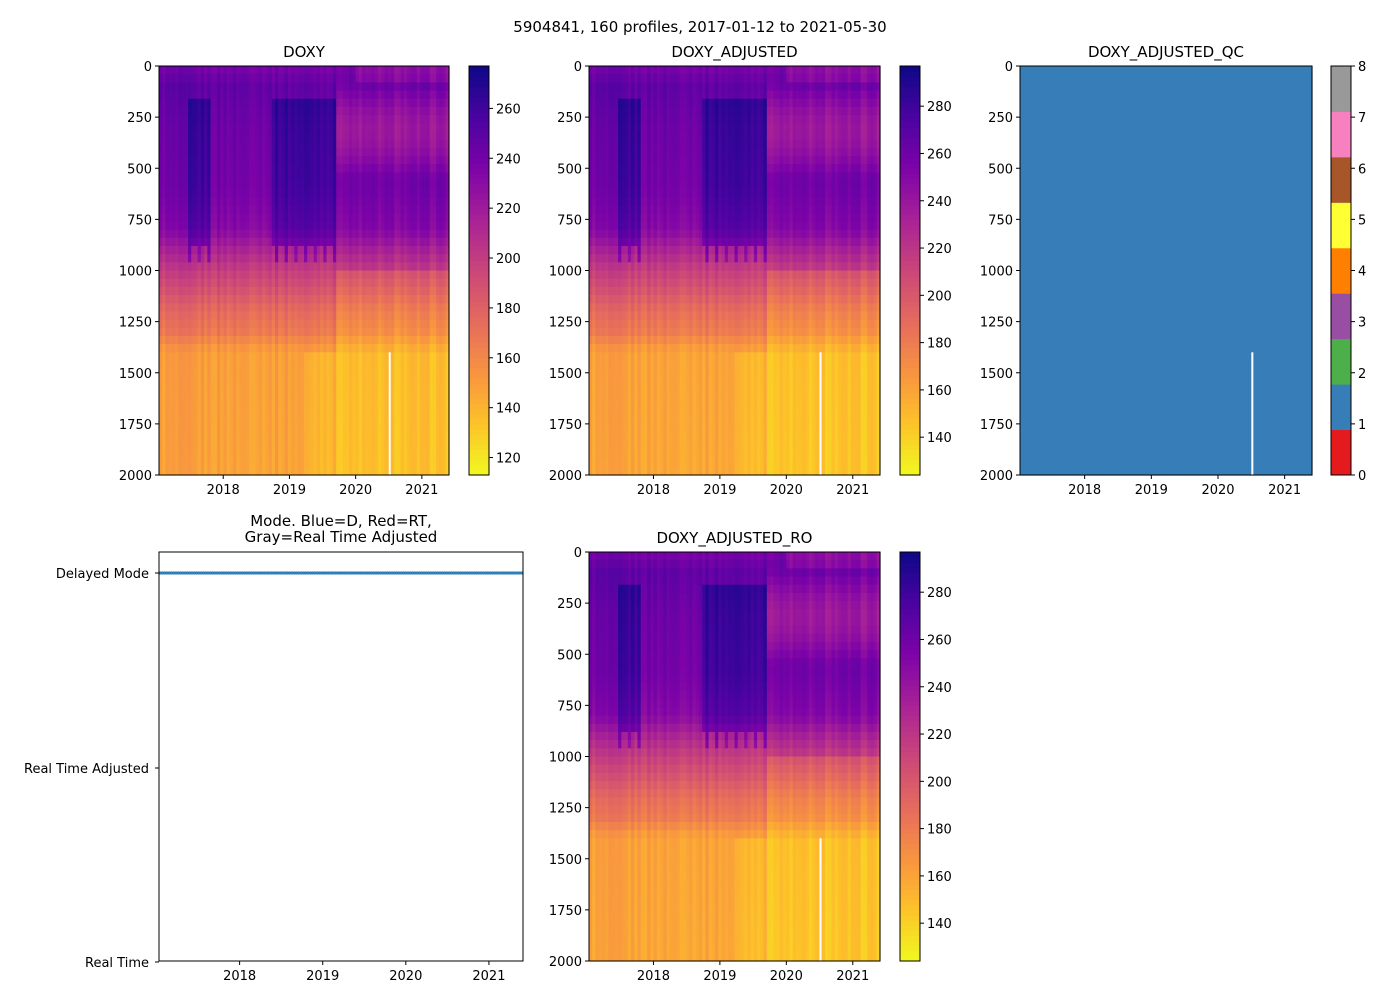 The width and height of the screenshot is (1400, 1004). I want to click on missing-data-gap, so click(390, 413).